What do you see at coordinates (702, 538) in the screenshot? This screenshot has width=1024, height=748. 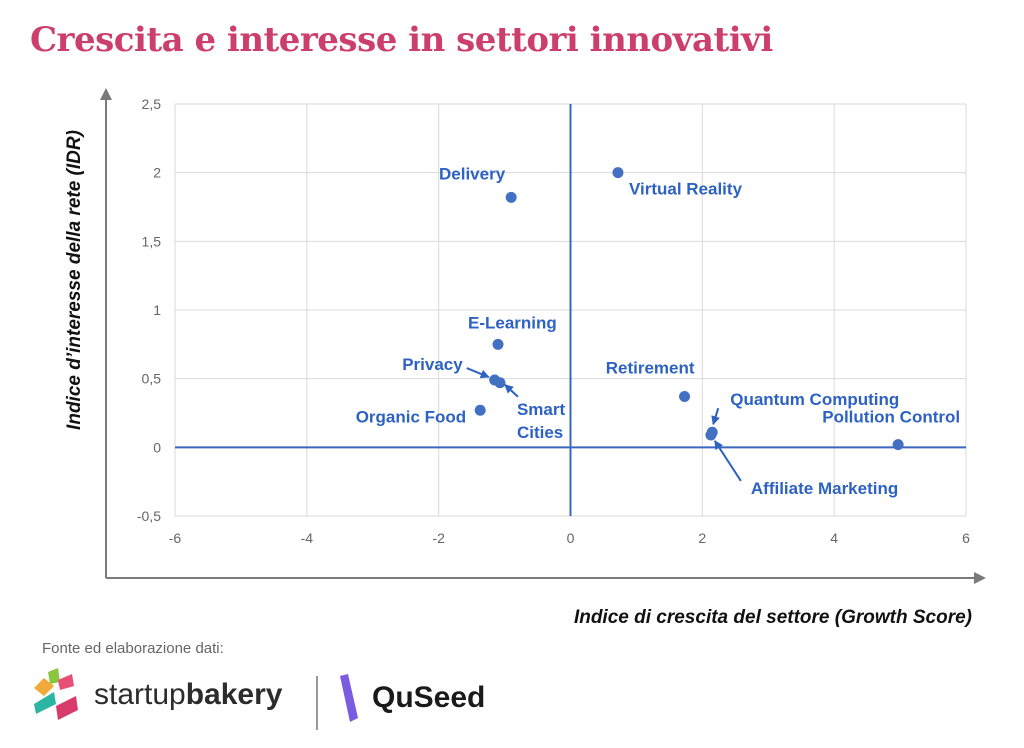 I see `x-tick-label: 2` at bounding box center [702, 538].